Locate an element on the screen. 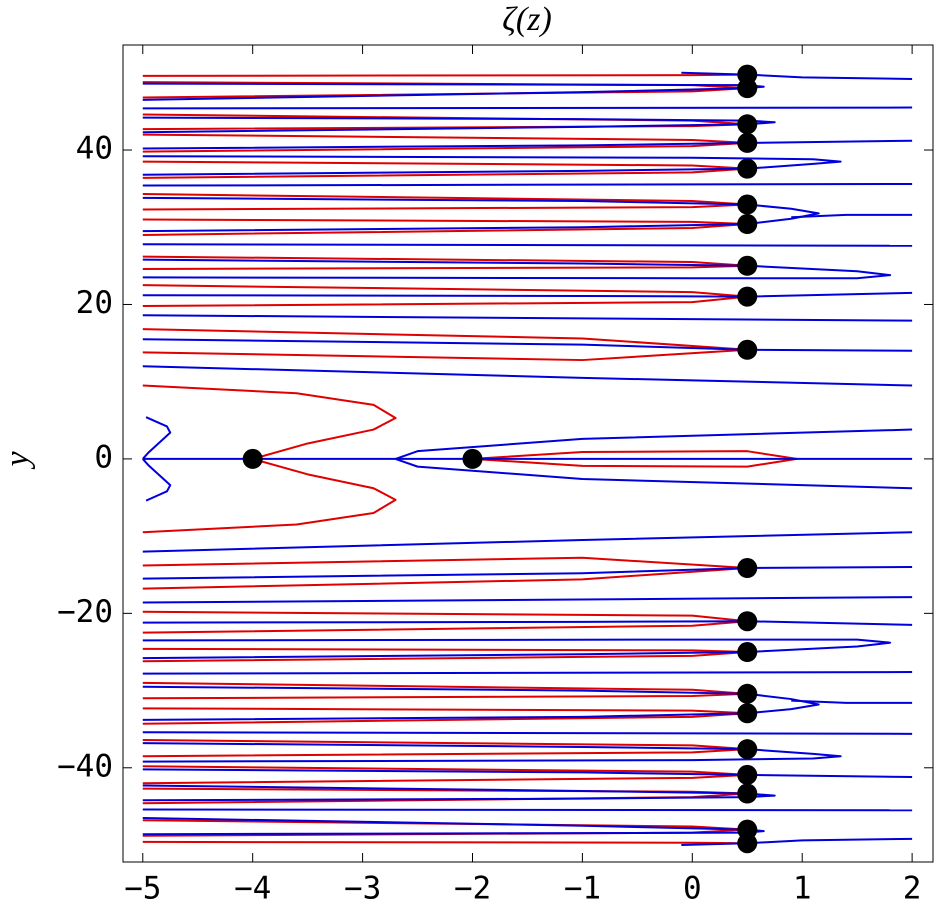 The image size is (940, 906). y-tick-label: 0 is located at coordinates (103, 457).